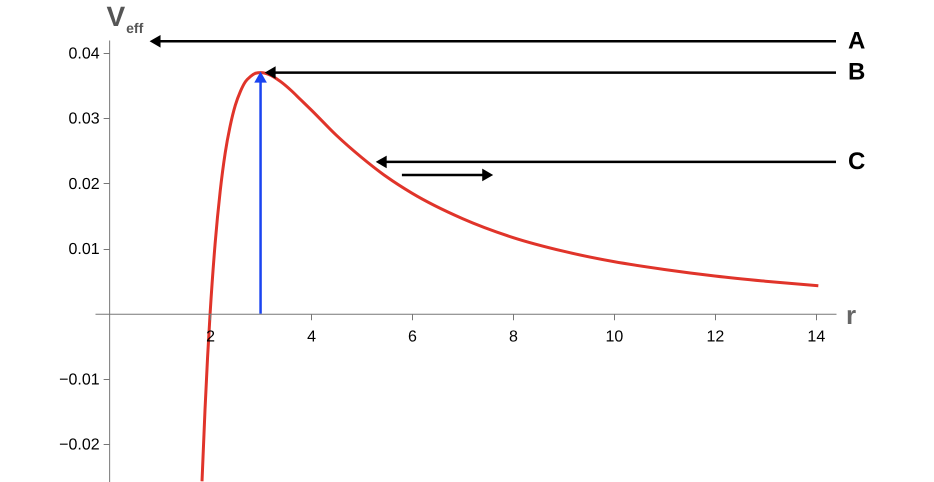 This screenshot has width=934, height=482. I want to click on x-tick-label: 8, so click(513, 337).